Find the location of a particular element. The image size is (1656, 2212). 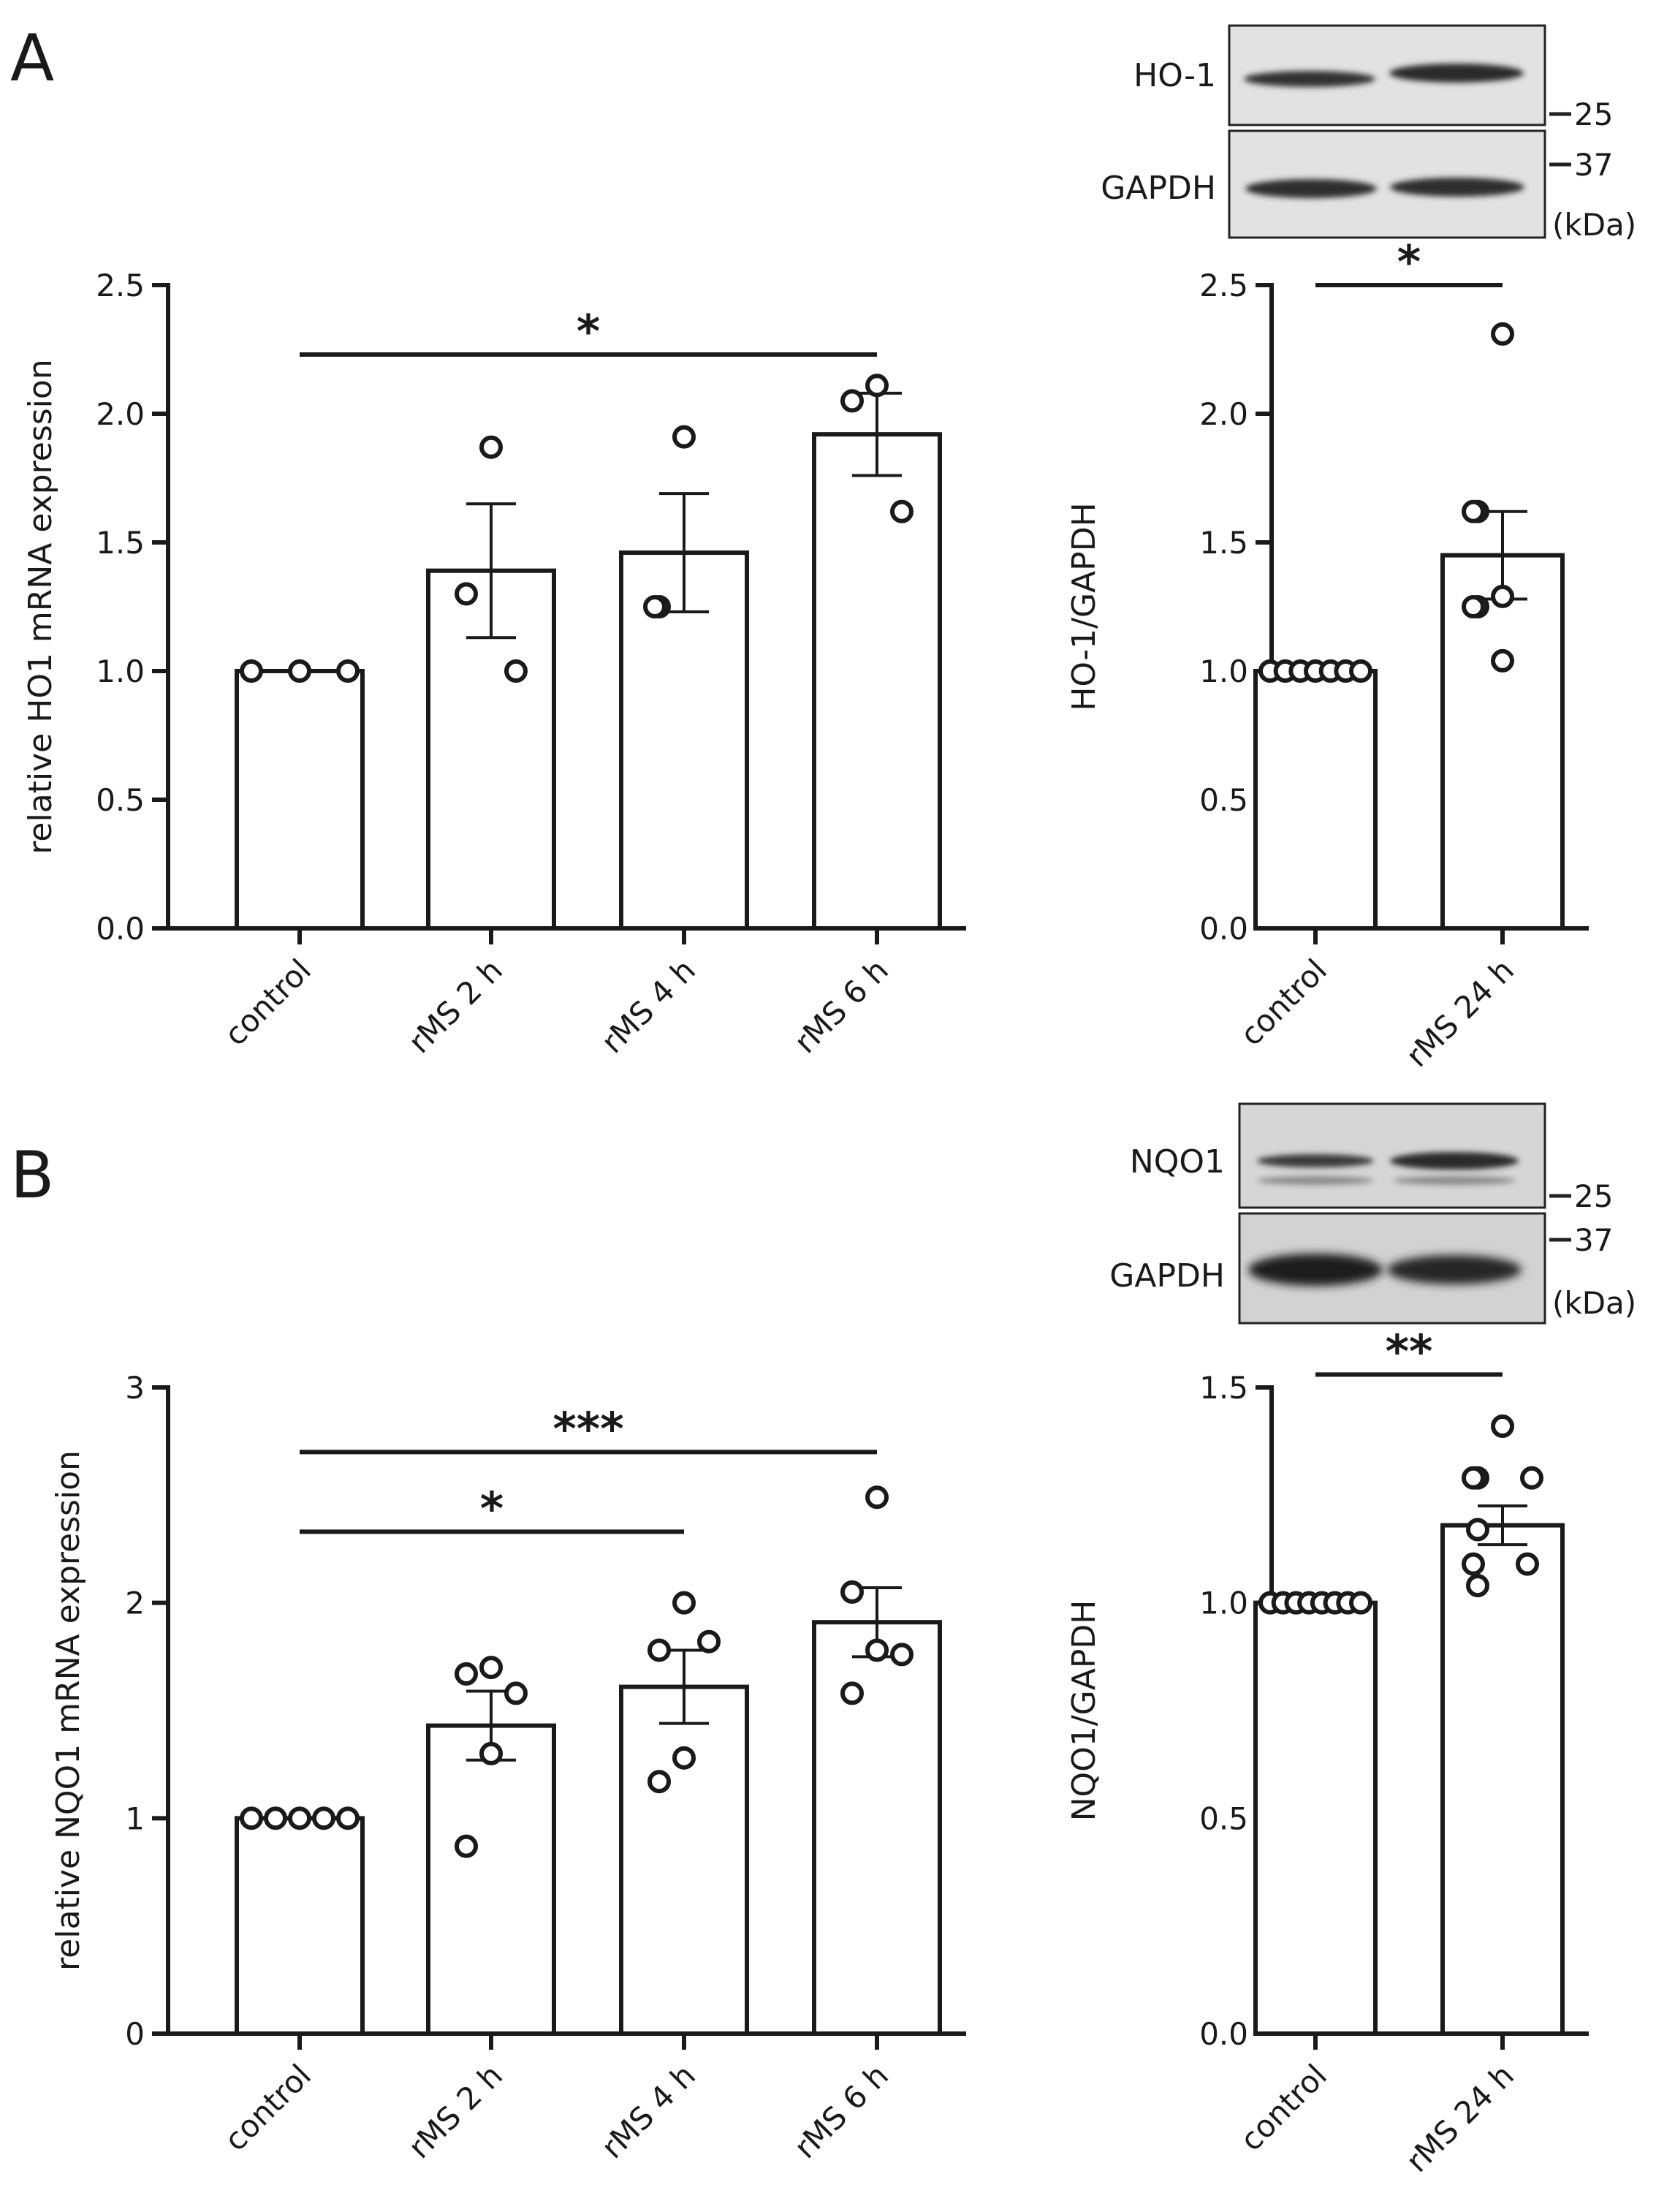

y-axis-label: relative HO1 mRNA expression is located at coordinates (40, 606).